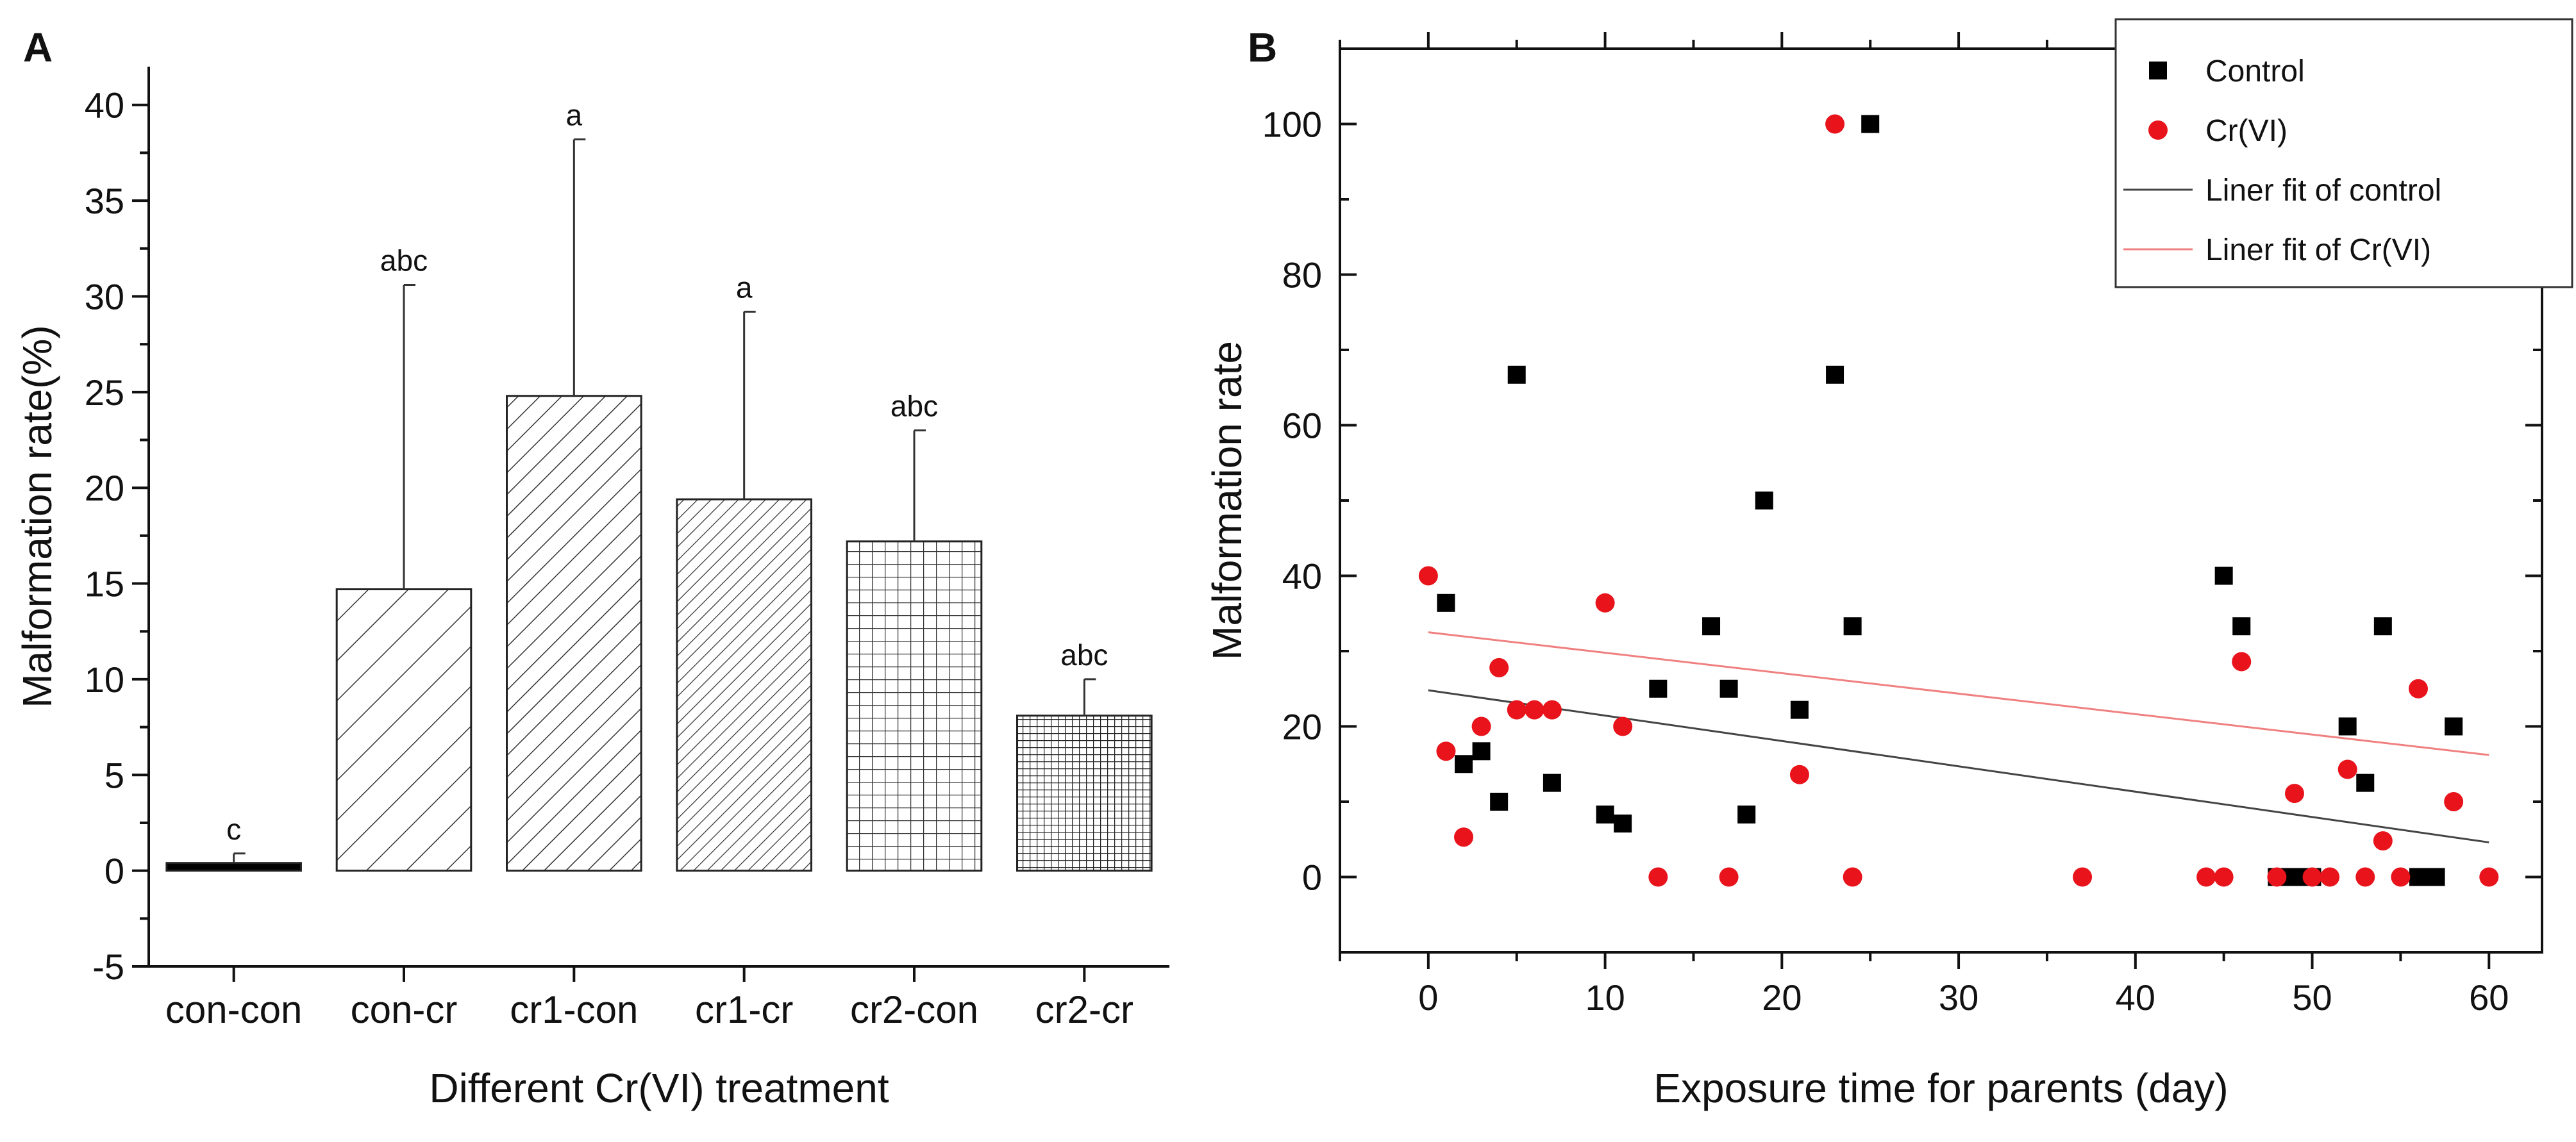 The height and width of the screenshot is (1142, 2576). Describe the element at coordinates (1782, 997) in the screenshot. I see `x-tick-label: 20` at that location.